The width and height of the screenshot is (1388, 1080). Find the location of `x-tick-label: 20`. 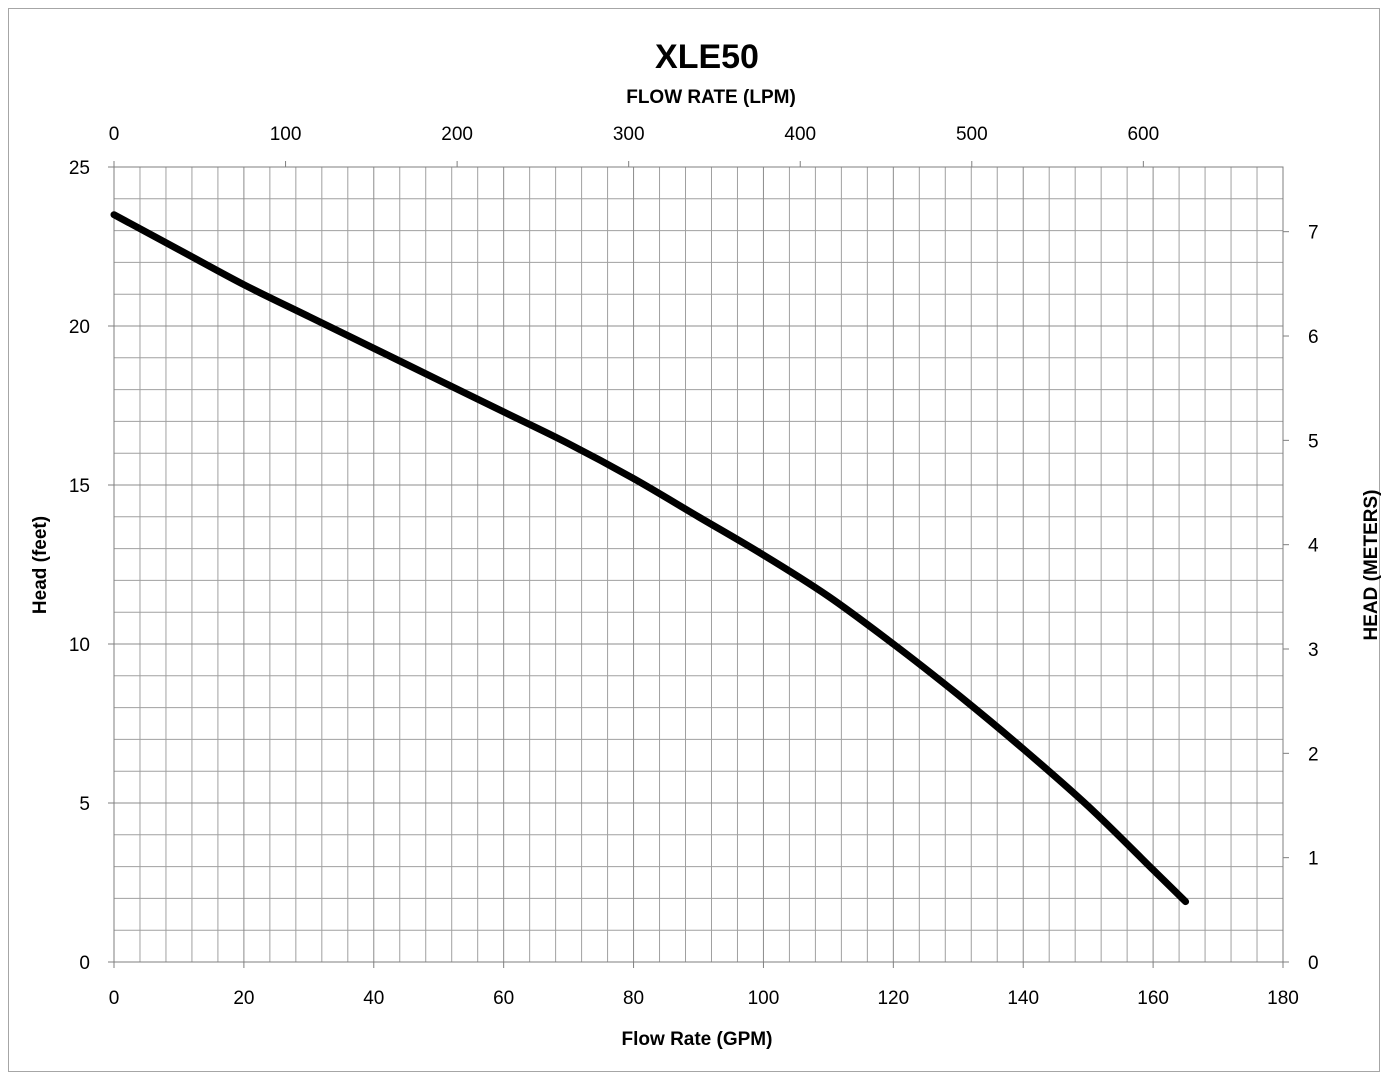

x-tick-label: 20 is located at coordinates (243, 998).